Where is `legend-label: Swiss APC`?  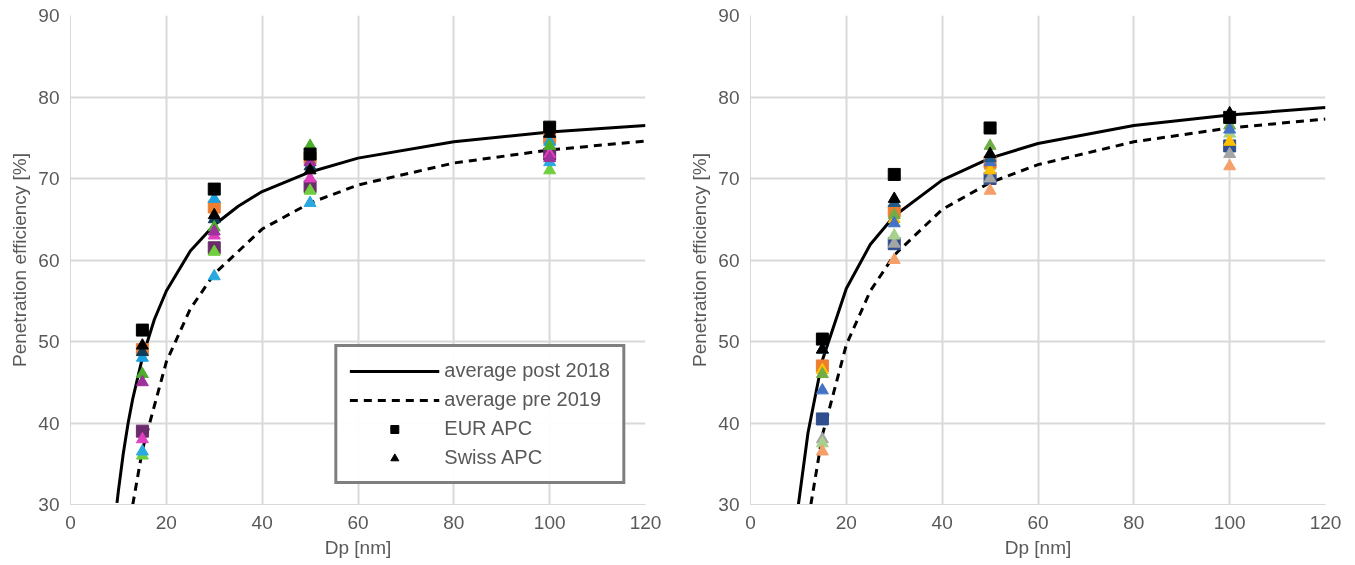
legend-label: Swiss APC is located at coordinates (493, 457).